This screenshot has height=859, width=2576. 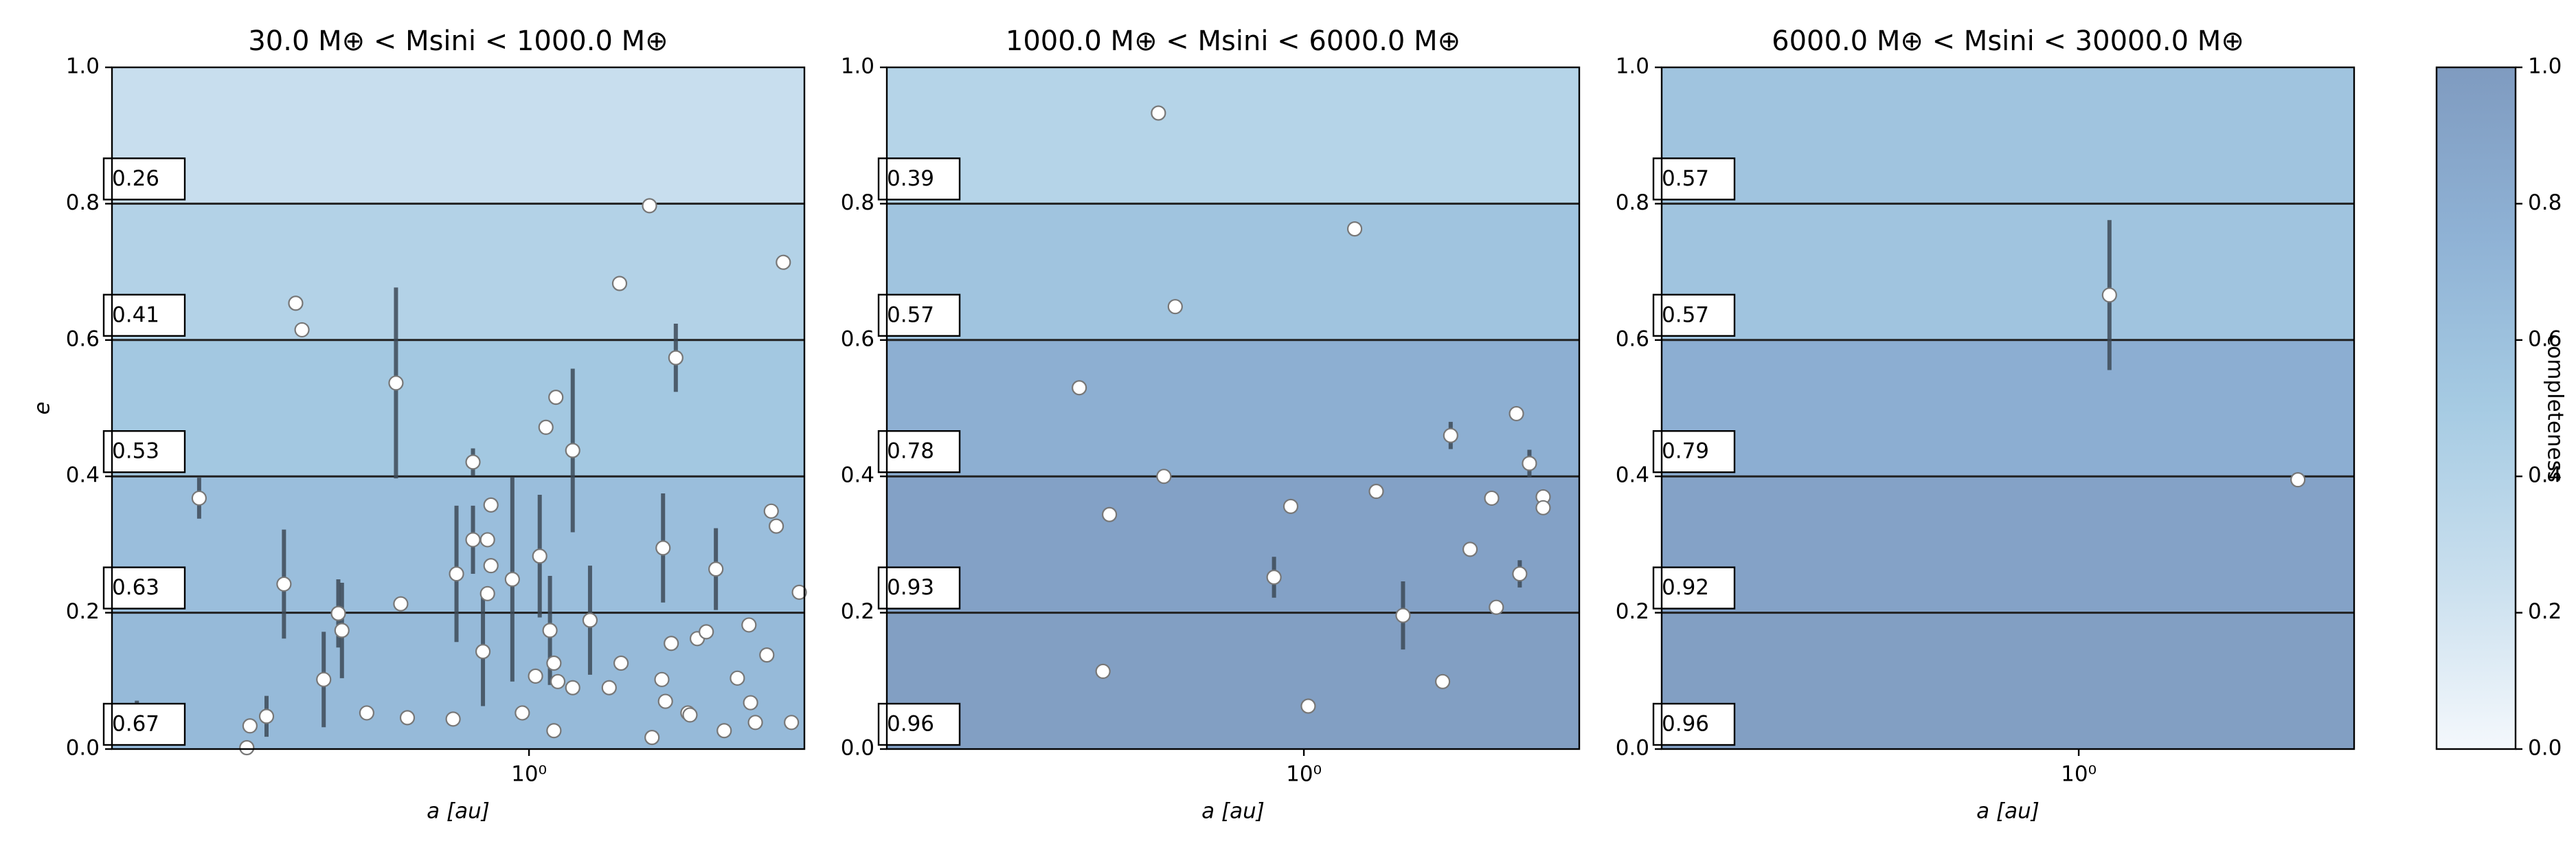 I want to click on band-label: 0.78, so click(x=910, y=451).